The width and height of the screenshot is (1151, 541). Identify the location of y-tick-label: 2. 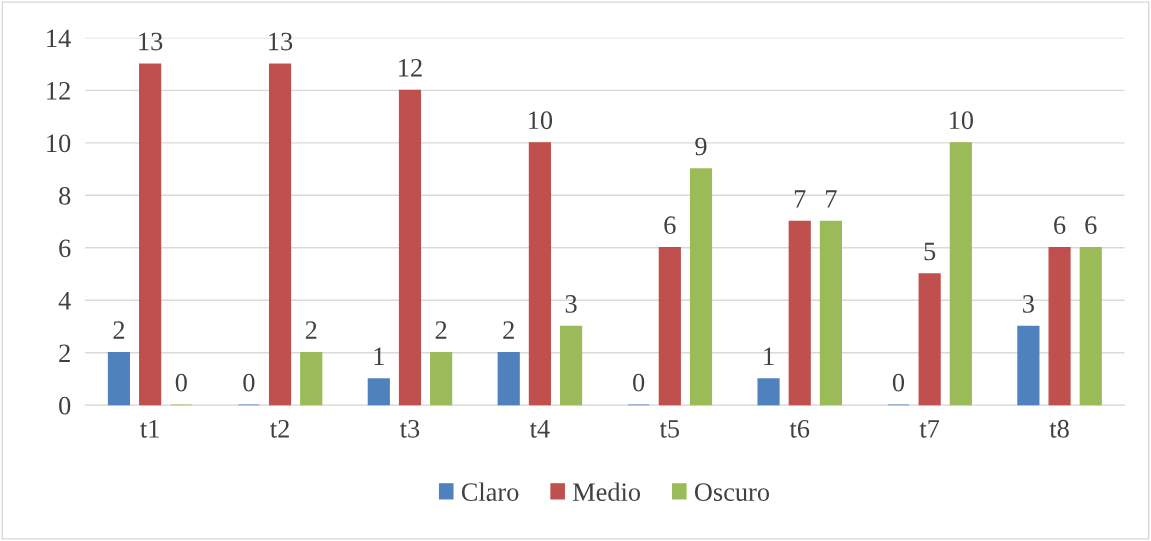
(64, 353).